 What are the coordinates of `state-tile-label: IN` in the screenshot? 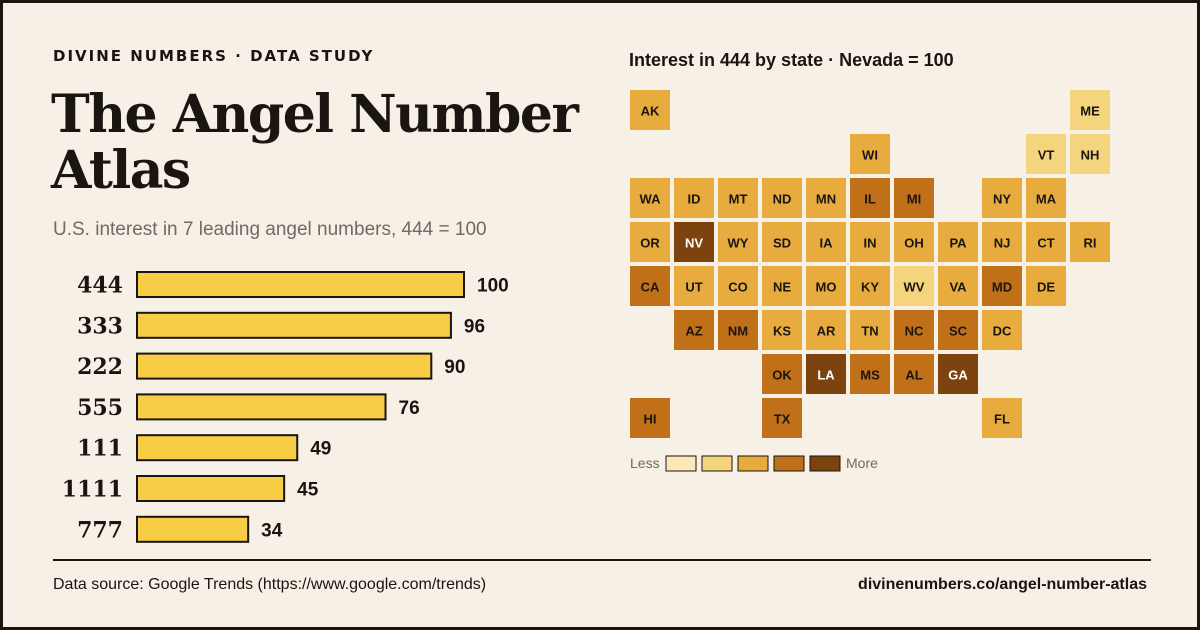 It's located at (870, 243).